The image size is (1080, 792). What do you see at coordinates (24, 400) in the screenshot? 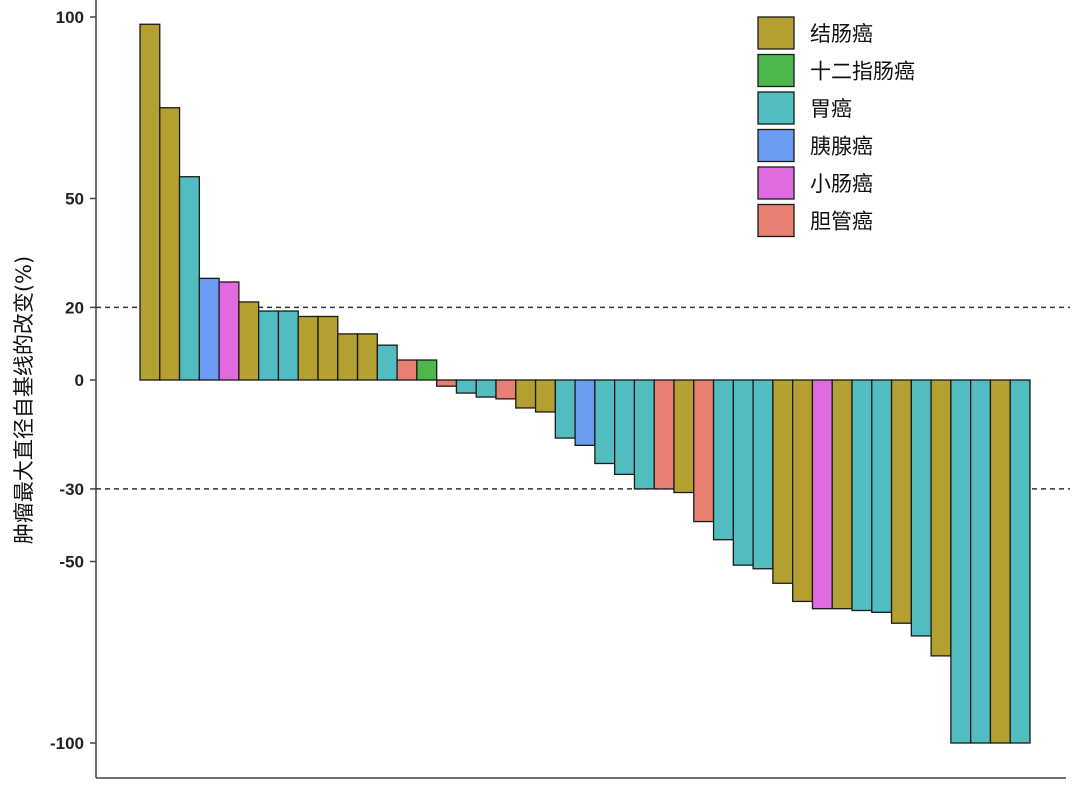
I see `y-axis-label: 肿瘤最大直径自基线的改变(%)` at bounding box center [24, 400].